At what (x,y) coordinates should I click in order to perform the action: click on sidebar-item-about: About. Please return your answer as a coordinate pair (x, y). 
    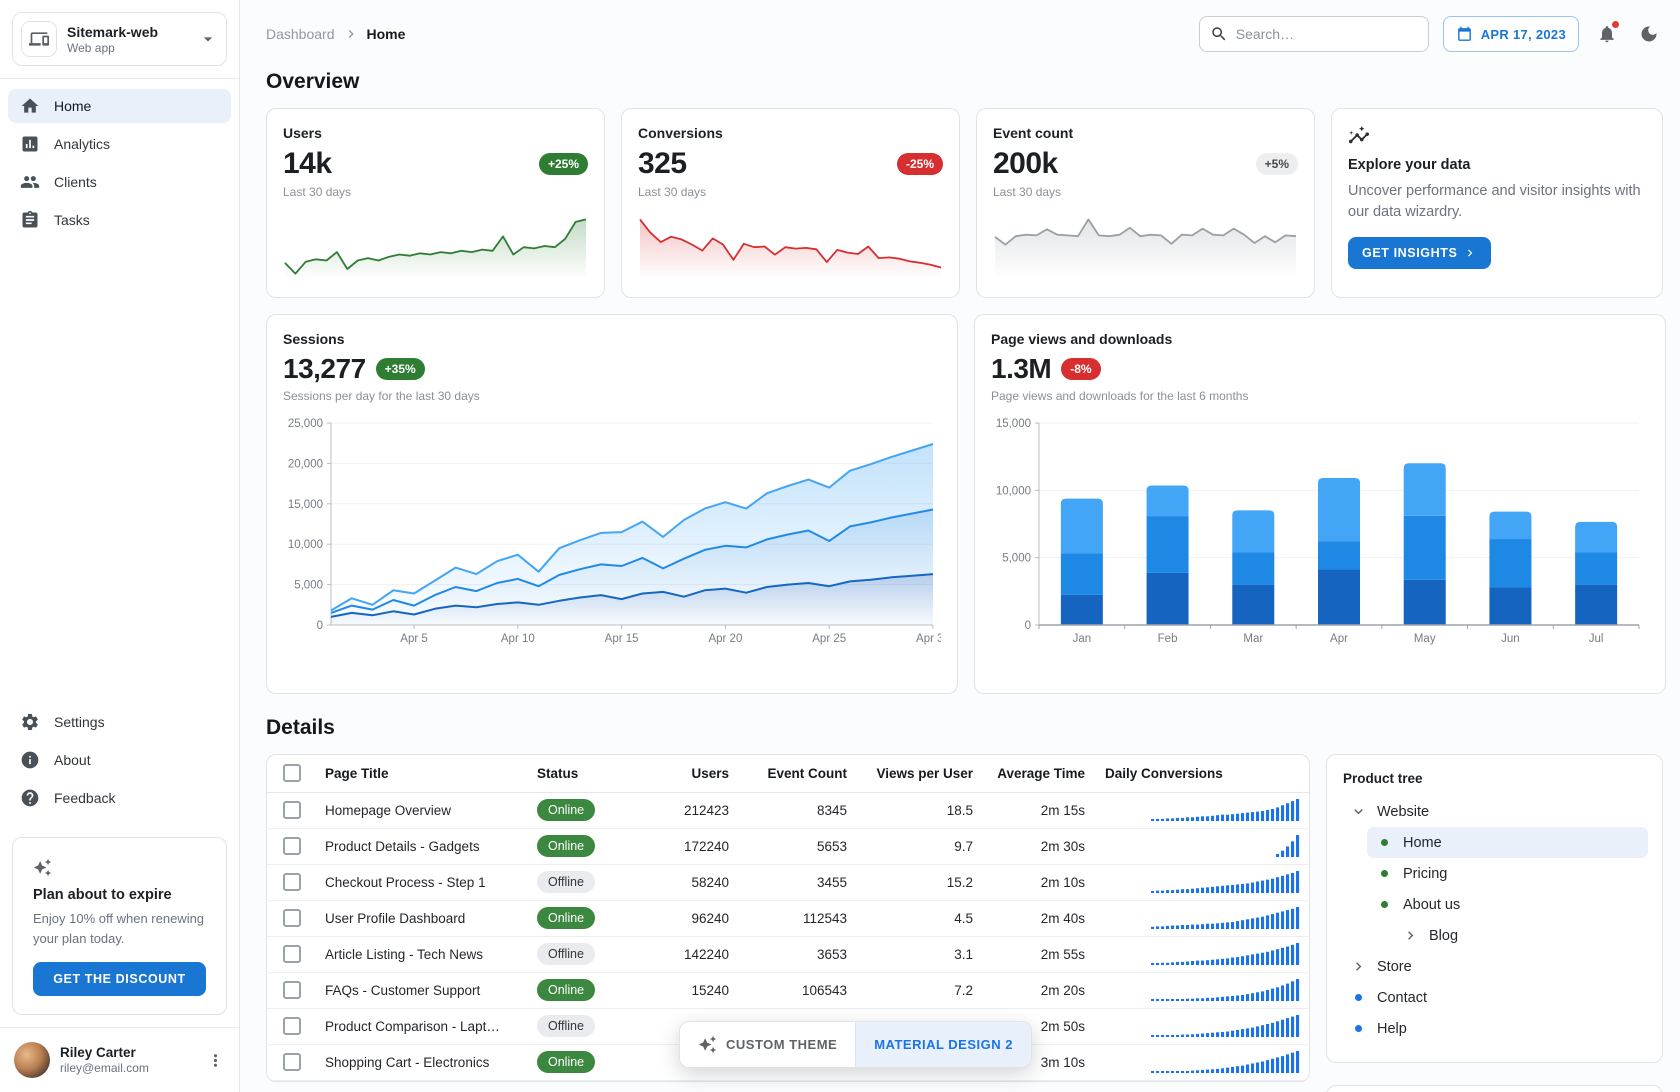
    Looking at the image, I should click on (119, 760).